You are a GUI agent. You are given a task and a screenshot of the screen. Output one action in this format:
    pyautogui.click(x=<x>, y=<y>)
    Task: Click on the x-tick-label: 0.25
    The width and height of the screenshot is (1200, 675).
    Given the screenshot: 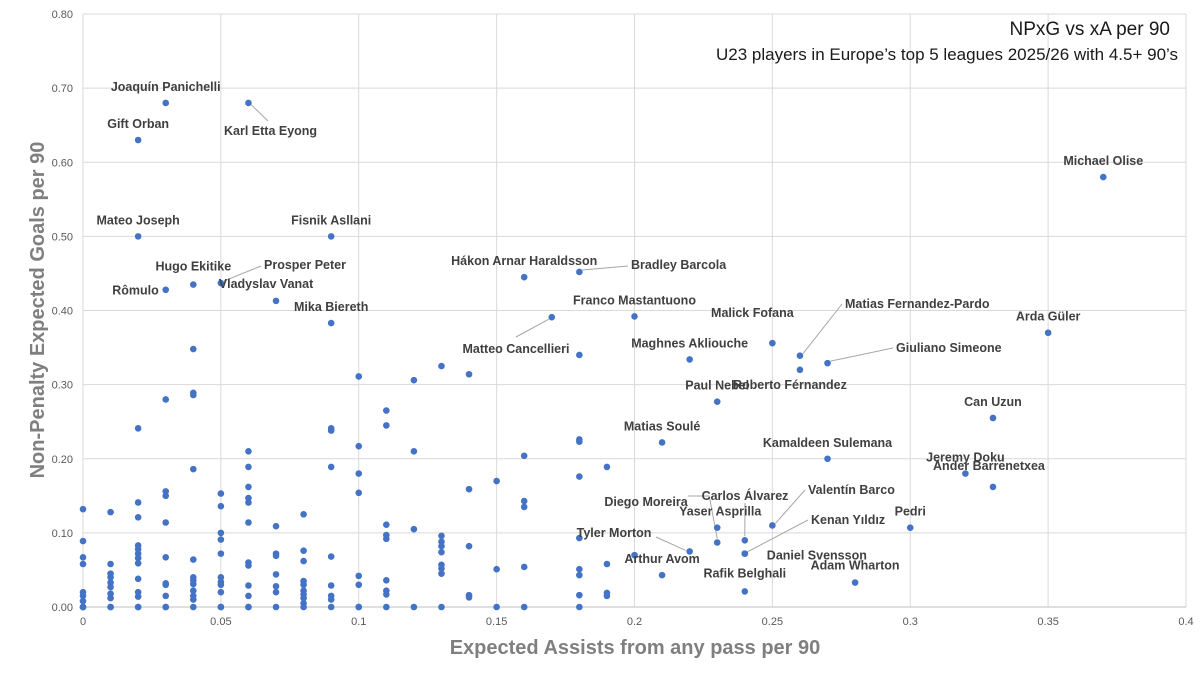 What is the action you would take?
    pyautogui.click(x=772, y=622)
    